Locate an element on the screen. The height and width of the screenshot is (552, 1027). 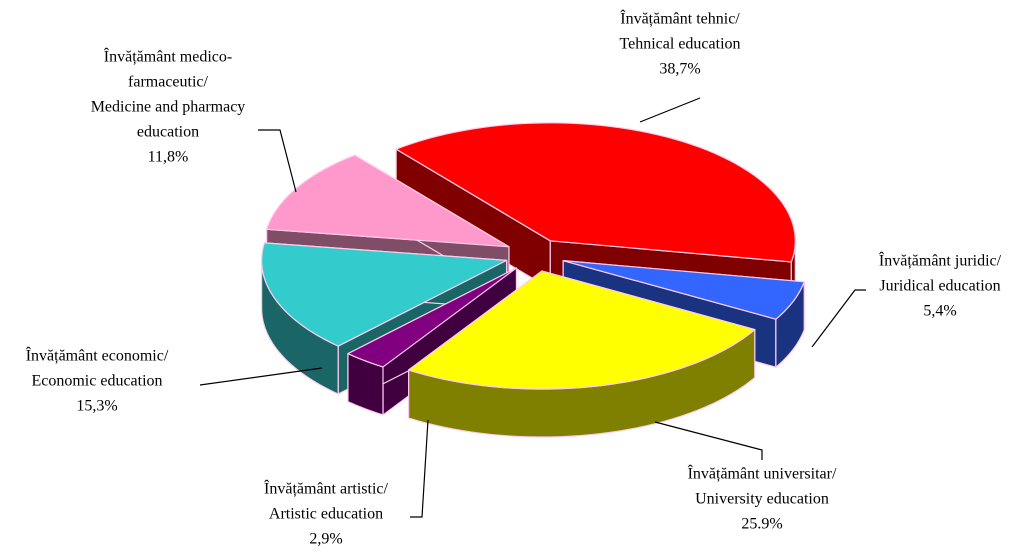
slice-label: Tehnical education is located at coordinates (679, 44).